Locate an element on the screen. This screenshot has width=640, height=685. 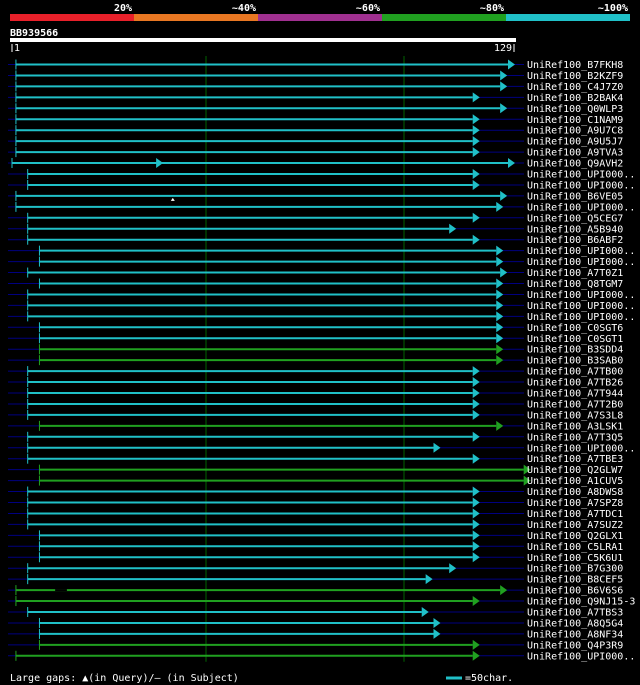
hit-label: UniRef100_Q8TGM7 is located at coordinates (575, 284).